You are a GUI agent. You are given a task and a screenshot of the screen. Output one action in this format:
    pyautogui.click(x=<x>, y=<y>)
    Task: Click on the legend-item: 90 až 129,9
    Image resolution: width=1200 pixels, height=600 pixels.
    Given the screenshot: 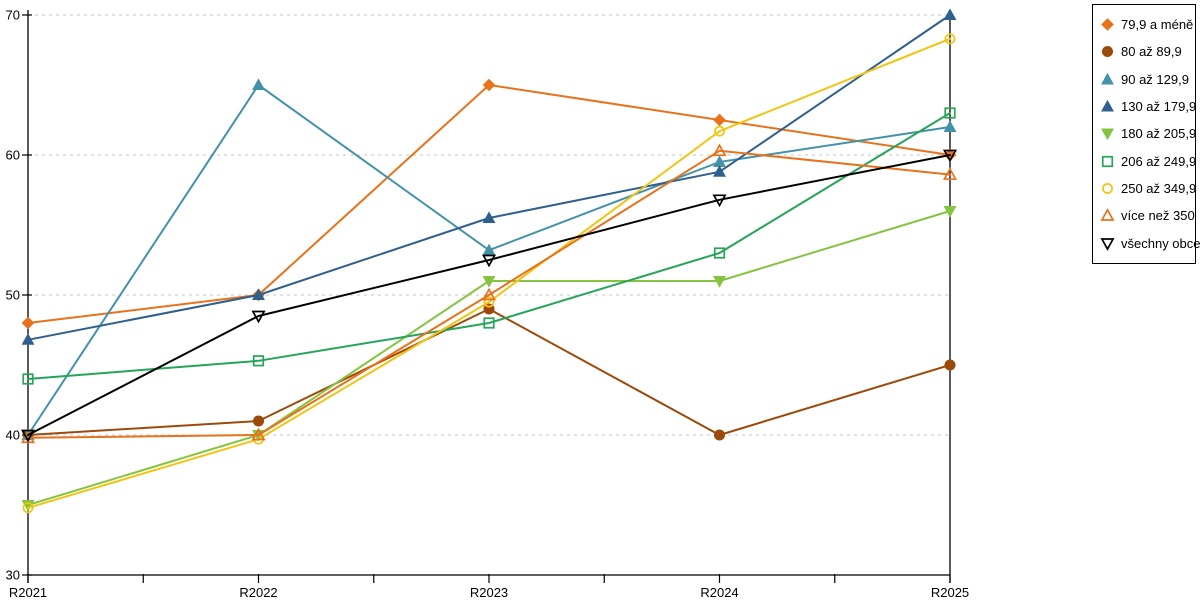 What is the action you would take?
    pyautogui.click(x=1147, y=79)
    